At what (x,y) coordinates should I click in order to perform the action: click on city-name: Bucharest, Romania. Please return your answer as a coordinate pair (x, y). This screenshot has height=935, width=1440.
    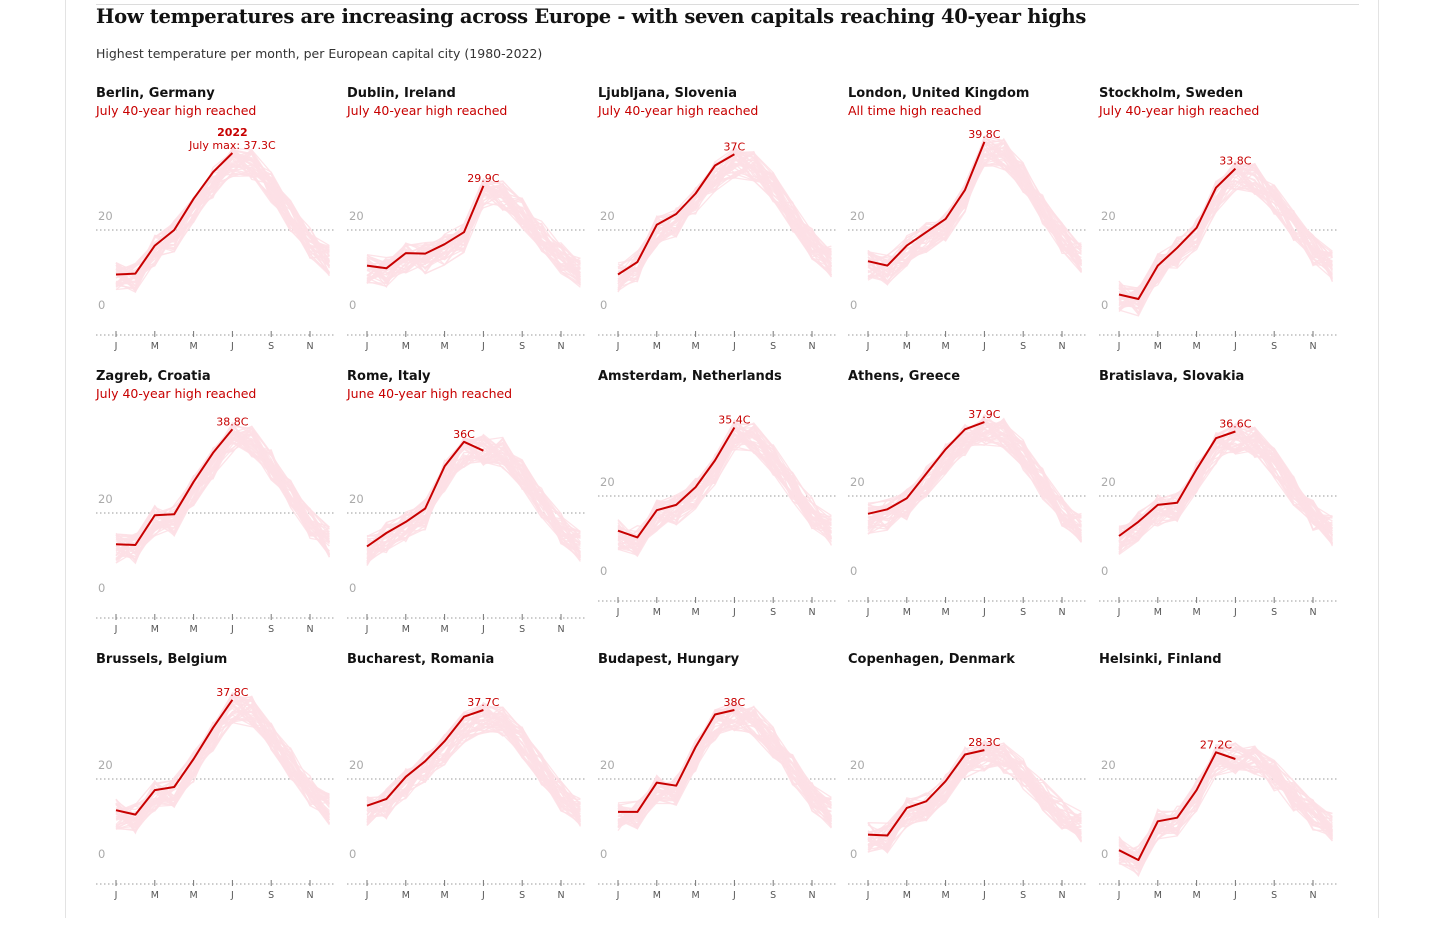
    Looking at the image, I should click on (421, 659).